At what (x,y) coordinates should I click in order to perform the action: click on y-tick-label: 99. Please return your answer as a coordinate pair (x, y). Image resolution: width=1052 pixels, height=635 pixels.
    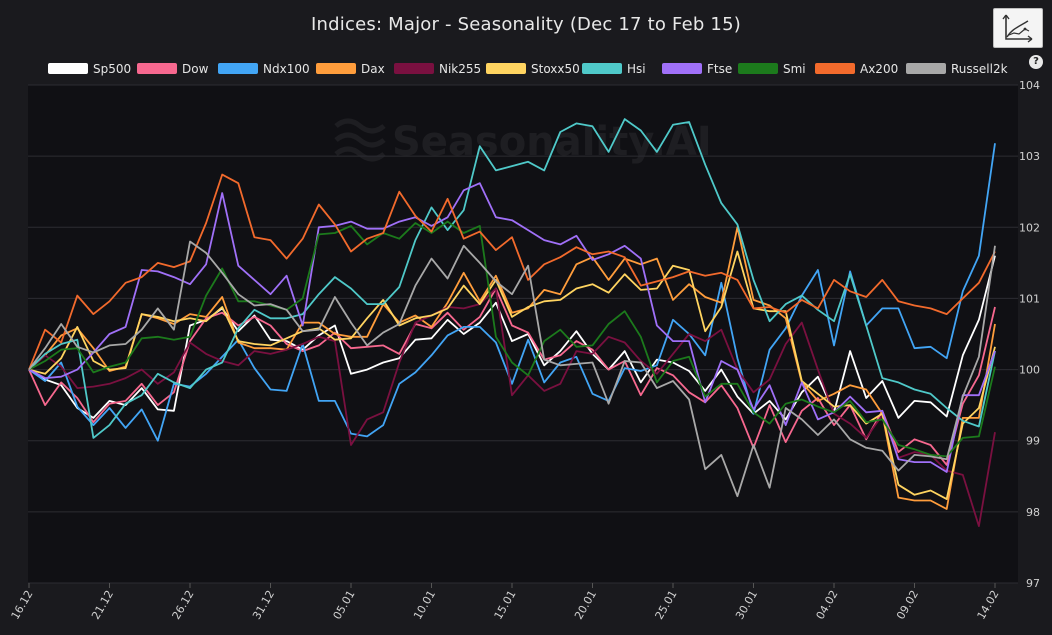
    Looking at the image, I should click on (1033, 441).